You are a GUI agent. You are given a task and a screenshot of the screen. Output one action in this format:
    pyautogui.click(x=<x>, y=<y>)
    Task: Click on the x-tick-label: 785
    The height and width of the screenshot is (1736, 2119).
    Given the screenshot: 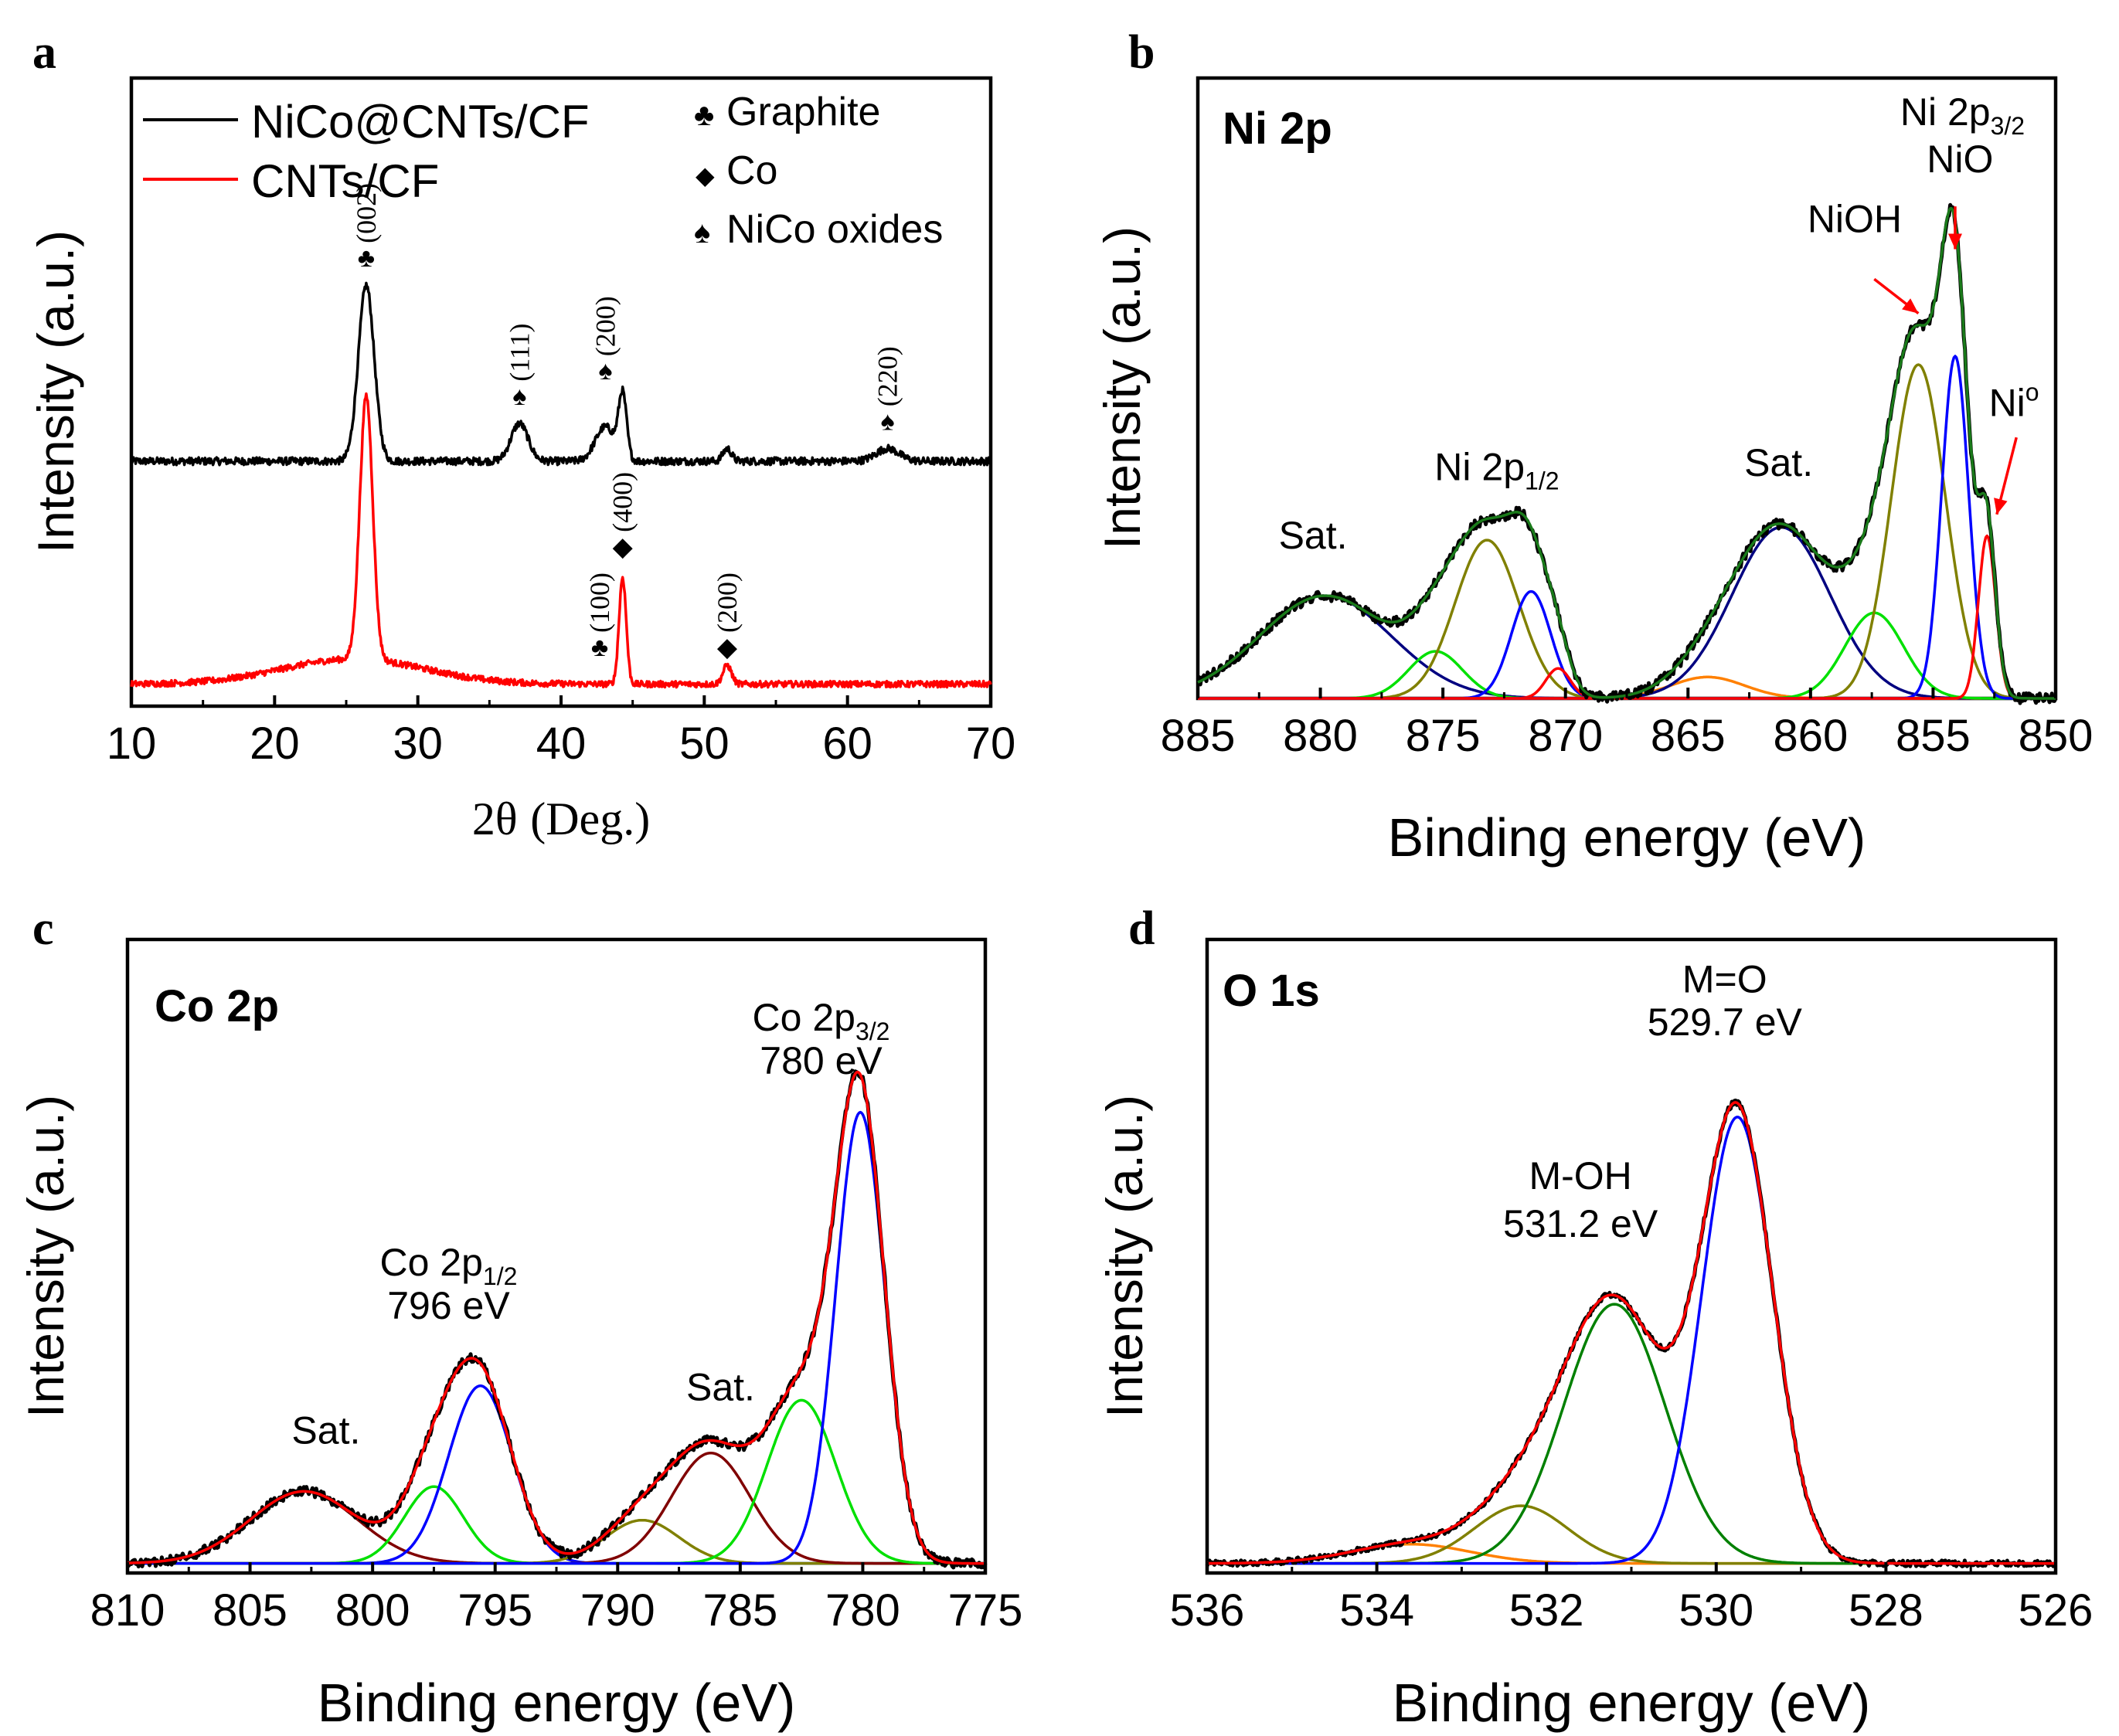 What is the action you would take?
    pyautogui.click(x=739, y=1610)
    